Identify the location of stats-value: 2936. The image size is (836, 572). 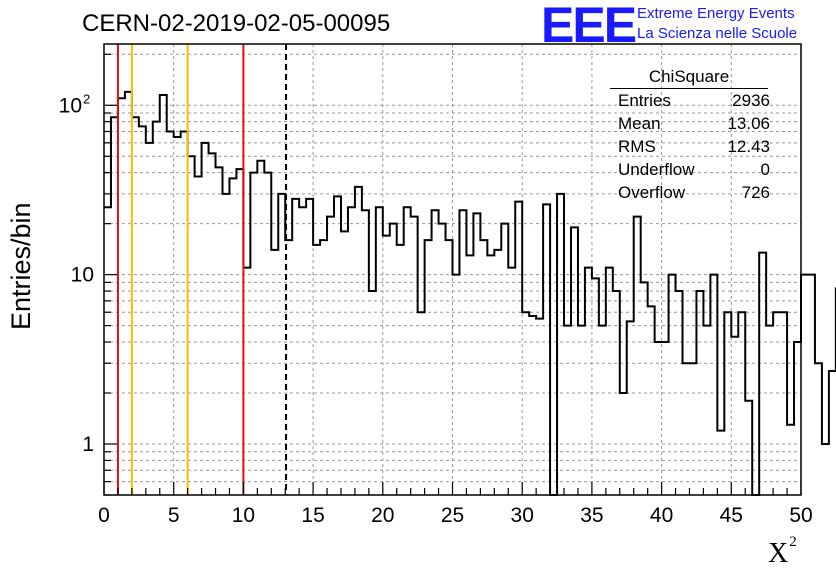
(751, 100).